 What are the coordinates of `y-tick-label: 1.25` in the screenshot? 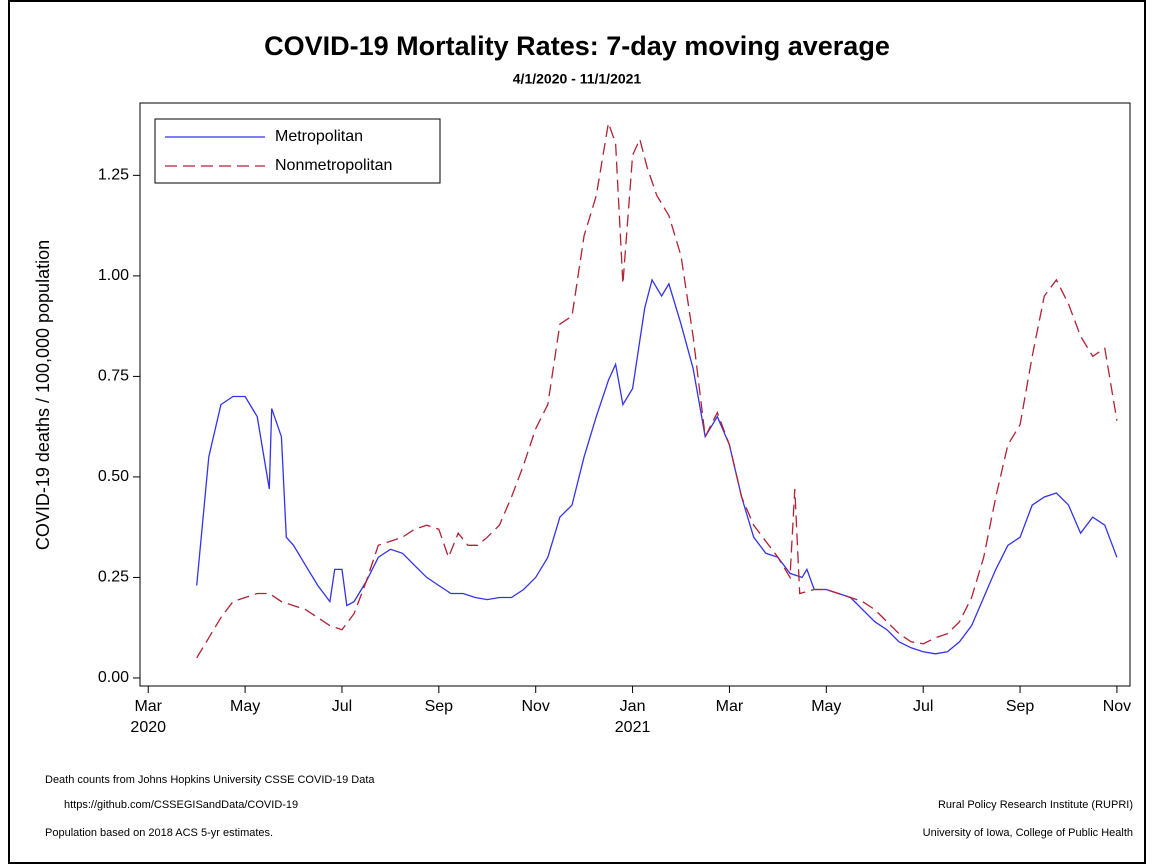 It's located at (113, 175).